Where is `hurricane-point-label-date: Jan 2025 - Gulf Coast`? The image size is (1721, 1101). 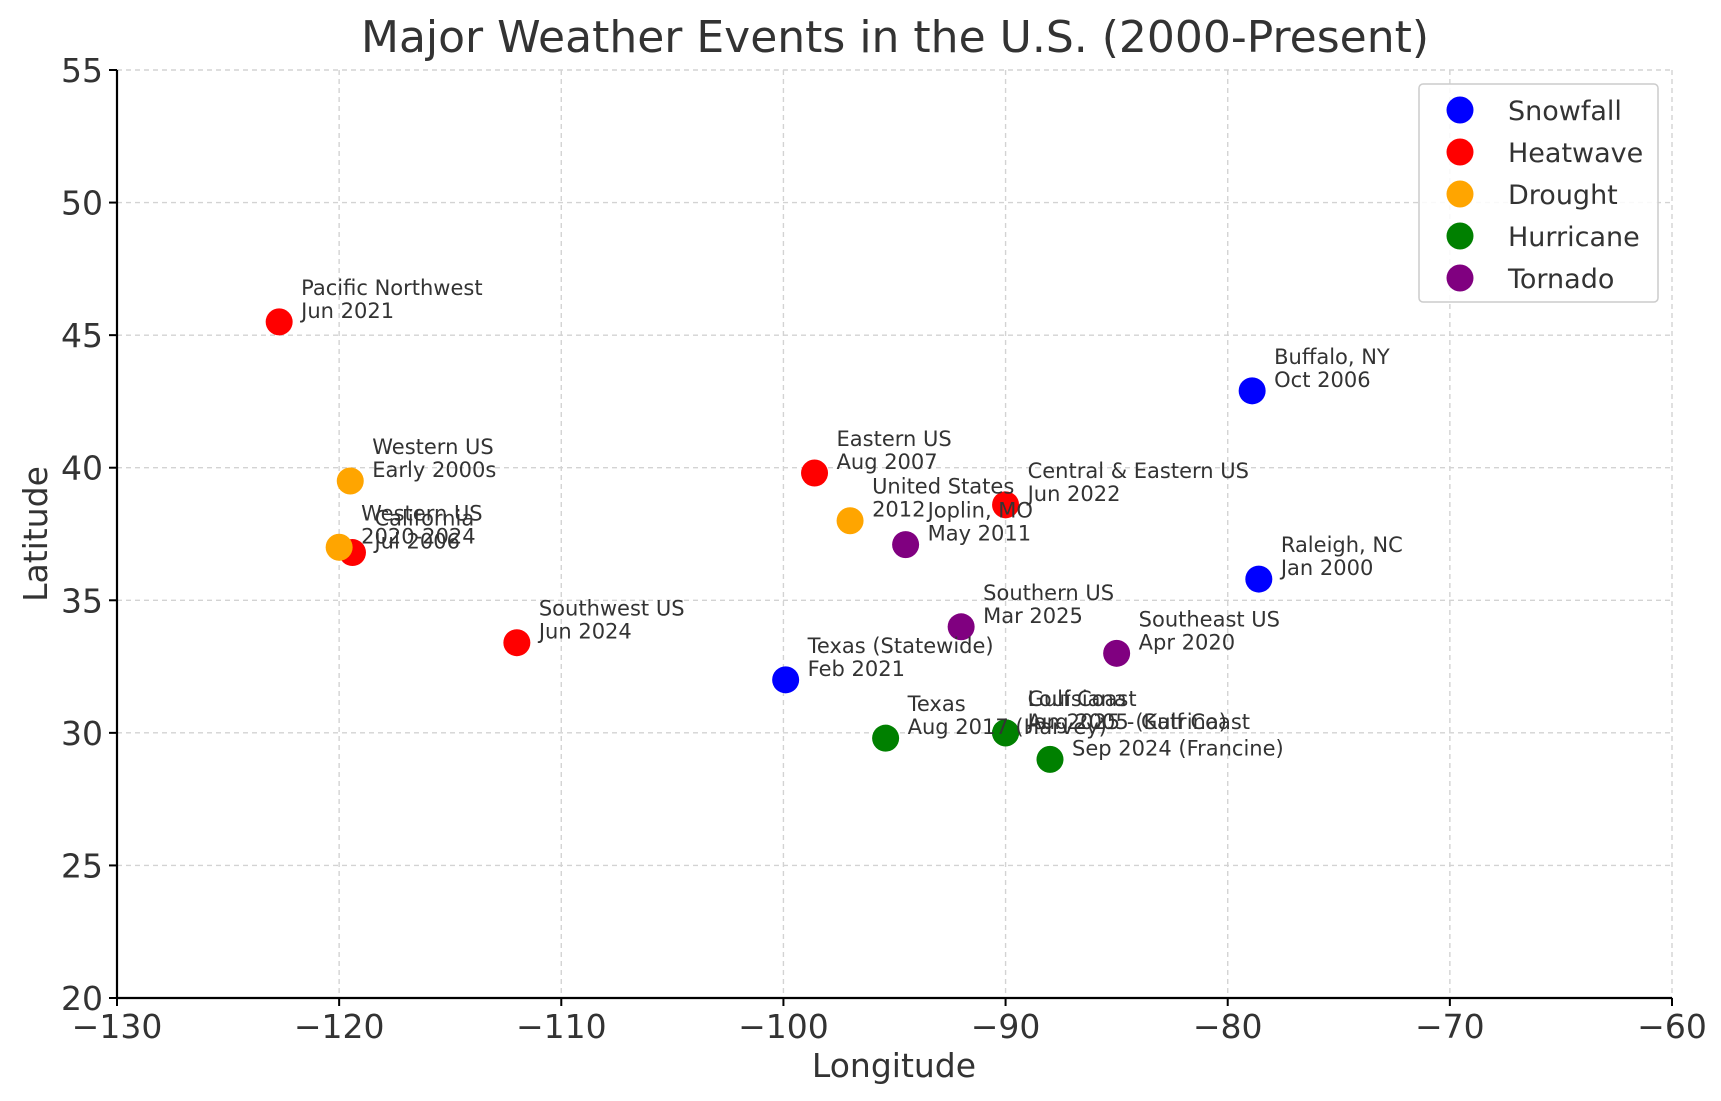 hurricane-point-label-date: Jan 2025 - Gulf Coast is located at coordinates (1138, 722).